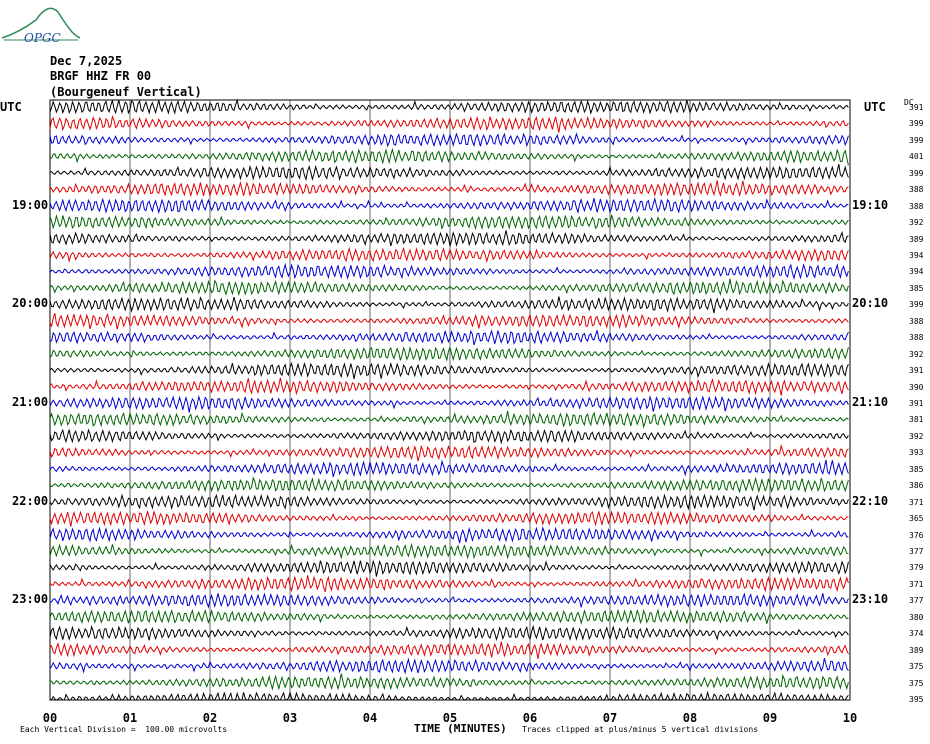  I want to click on station-location: (Bourgeneuf Vertical), so click(126, 92).